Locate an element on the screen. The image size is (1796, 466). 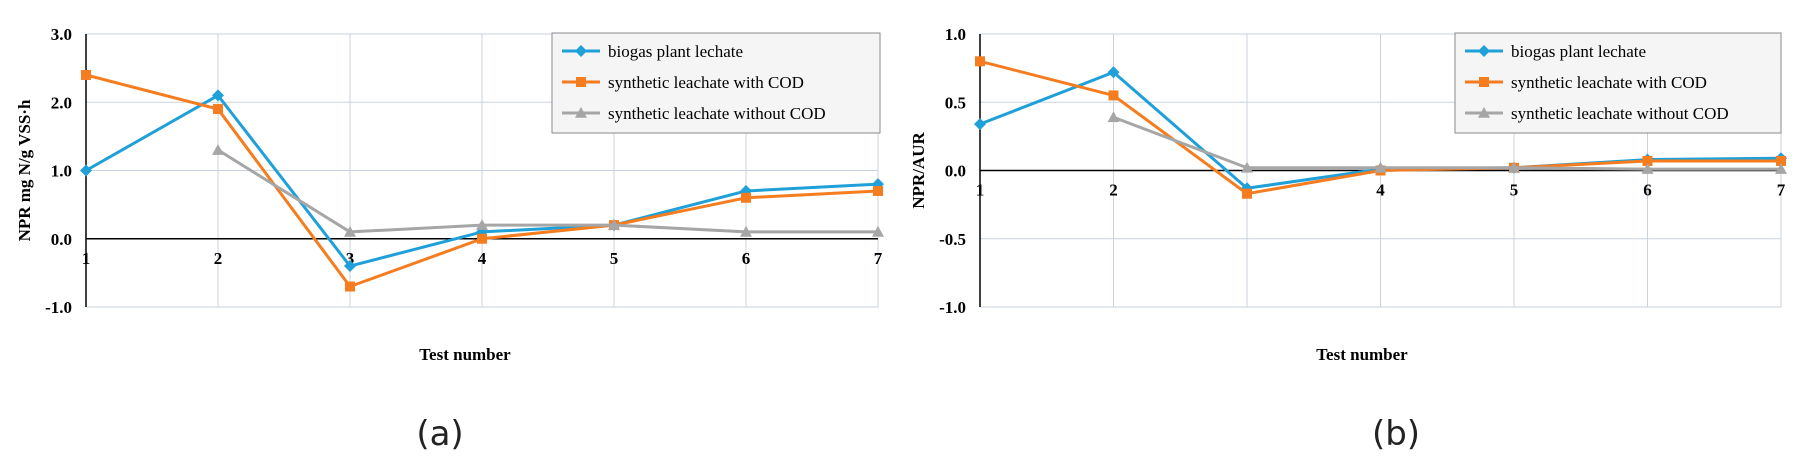
y-tick-label: 2.0 is located at coordinates (61, 102).